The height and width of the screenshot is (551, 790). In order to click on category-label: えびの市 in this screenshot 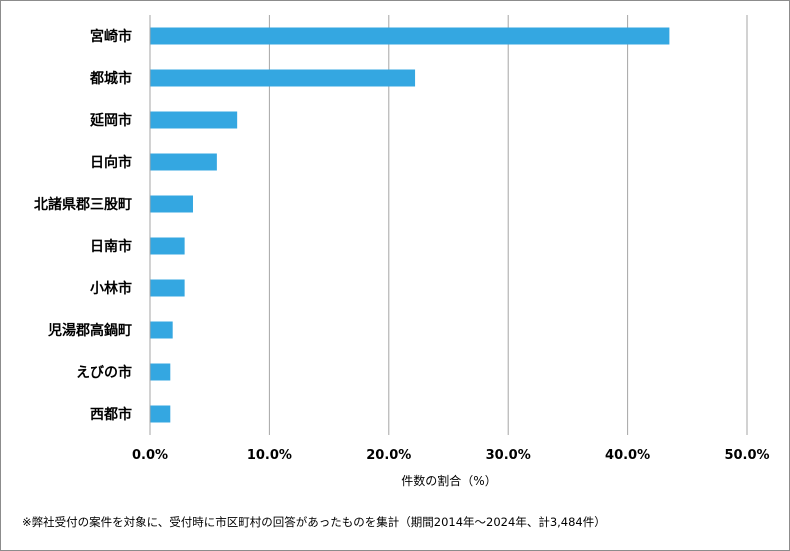, I will do `click(104, 372)`.